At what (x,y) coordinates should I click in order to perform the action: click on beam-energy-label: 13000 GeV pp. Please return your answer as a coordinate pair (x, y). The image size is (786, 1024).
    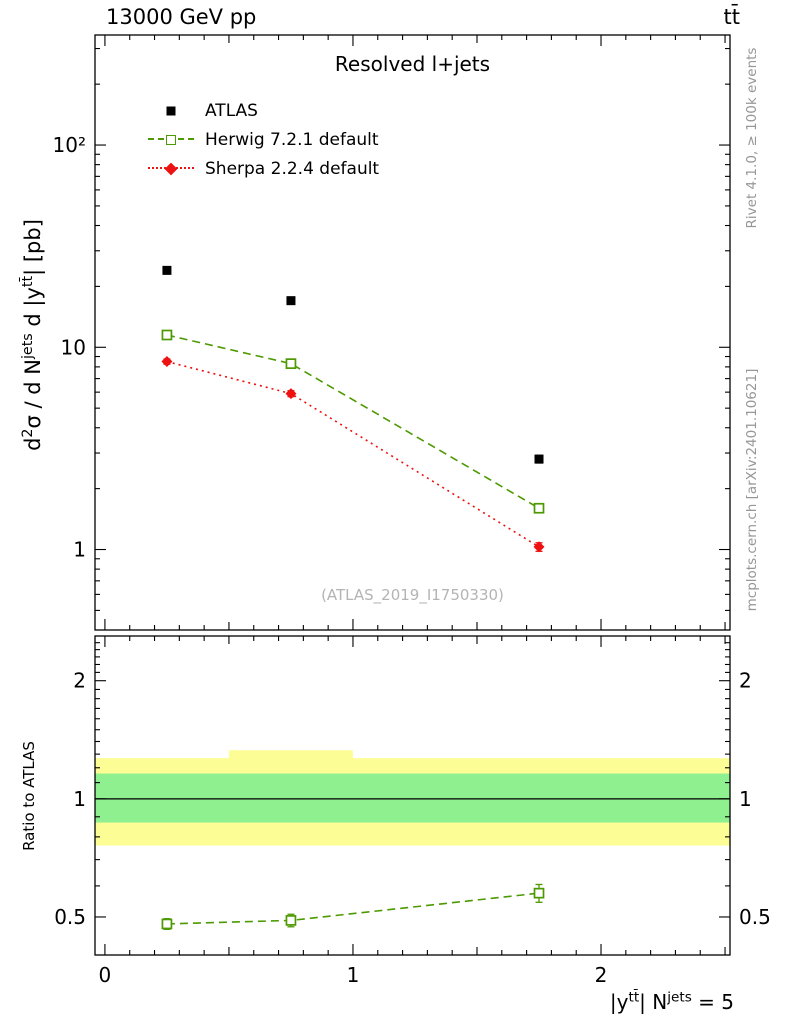
    Looking at the image, I should click on (181, 17).